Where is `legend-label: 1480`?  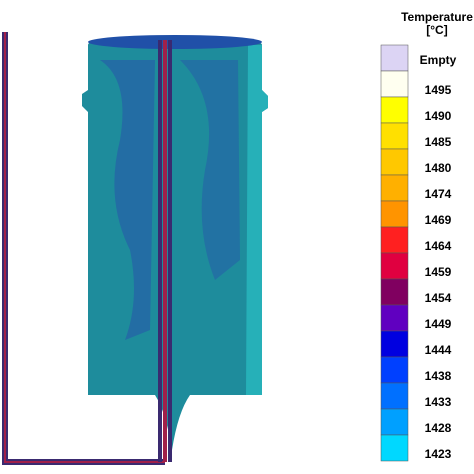
legend-label: 1480 is located at coordinates (438, 168).